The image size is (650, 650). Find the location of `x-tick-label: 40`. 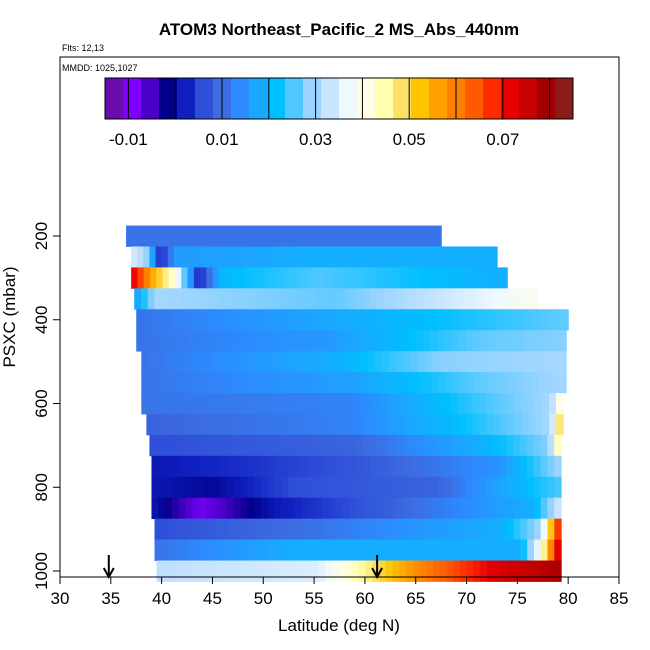

x-tick-label: 40 is located at coordinates (161, 598).